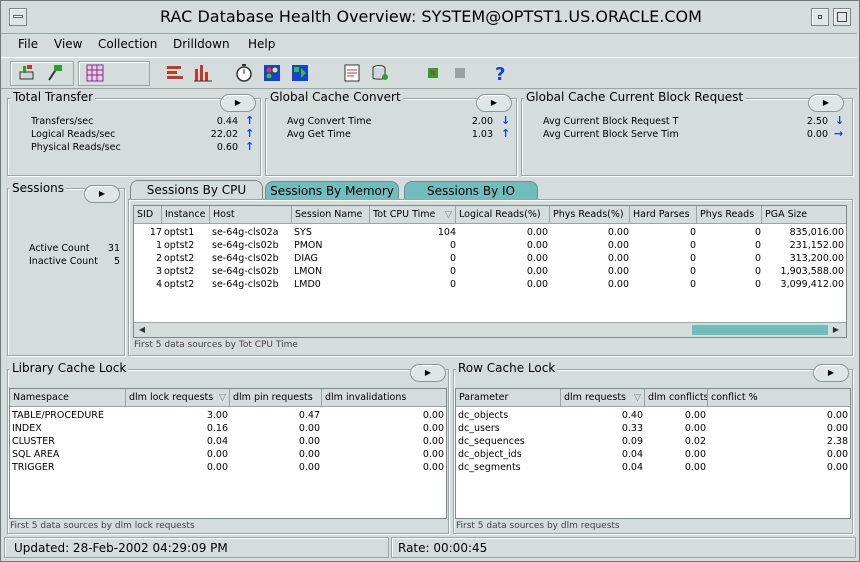 The height and width of the screenshot is (562, 860). I want to click on table-row: CLUSTER 0.04 0.00 0.00, so click(228, 441).